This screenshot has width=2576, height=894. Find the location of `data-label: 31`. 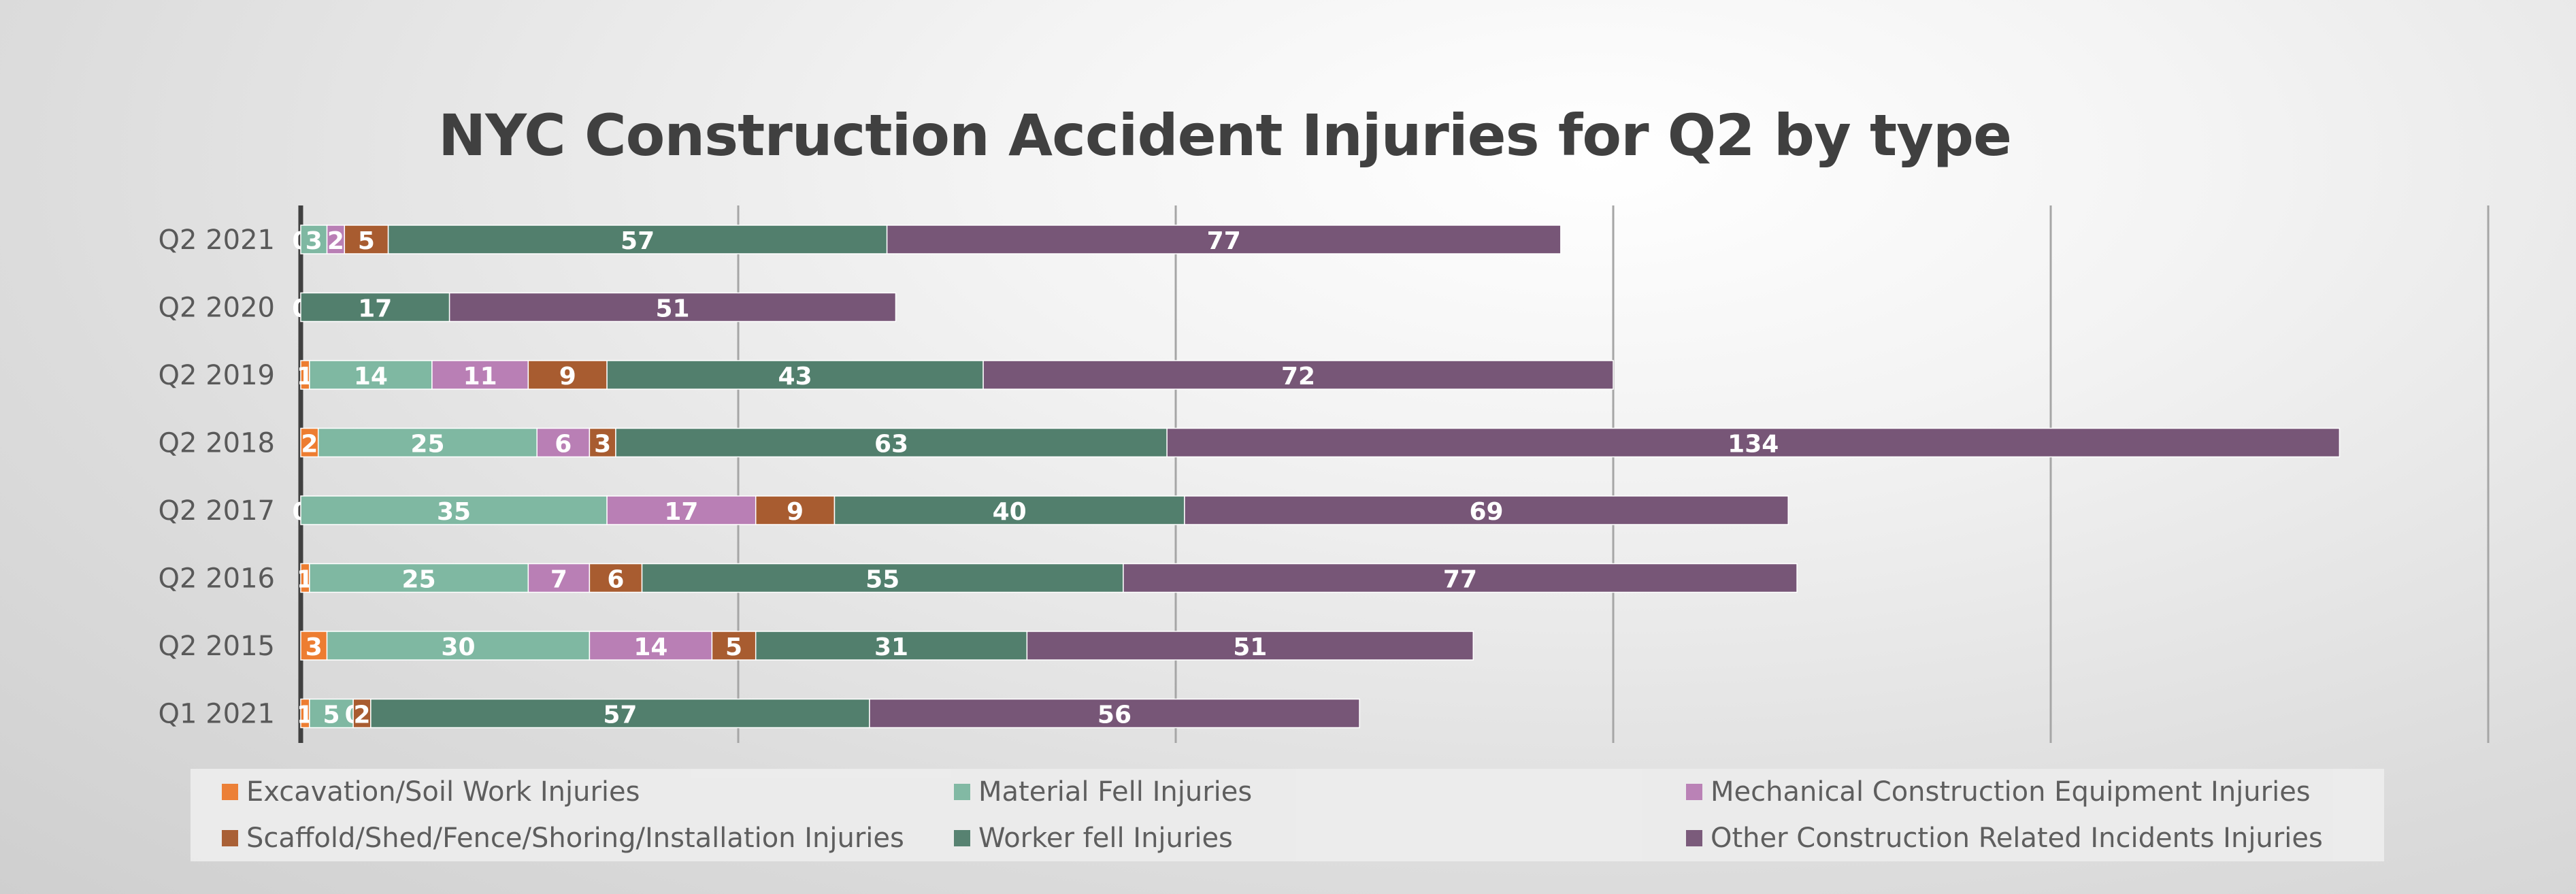

data-label: 31 is located at coordinates (891, 647).